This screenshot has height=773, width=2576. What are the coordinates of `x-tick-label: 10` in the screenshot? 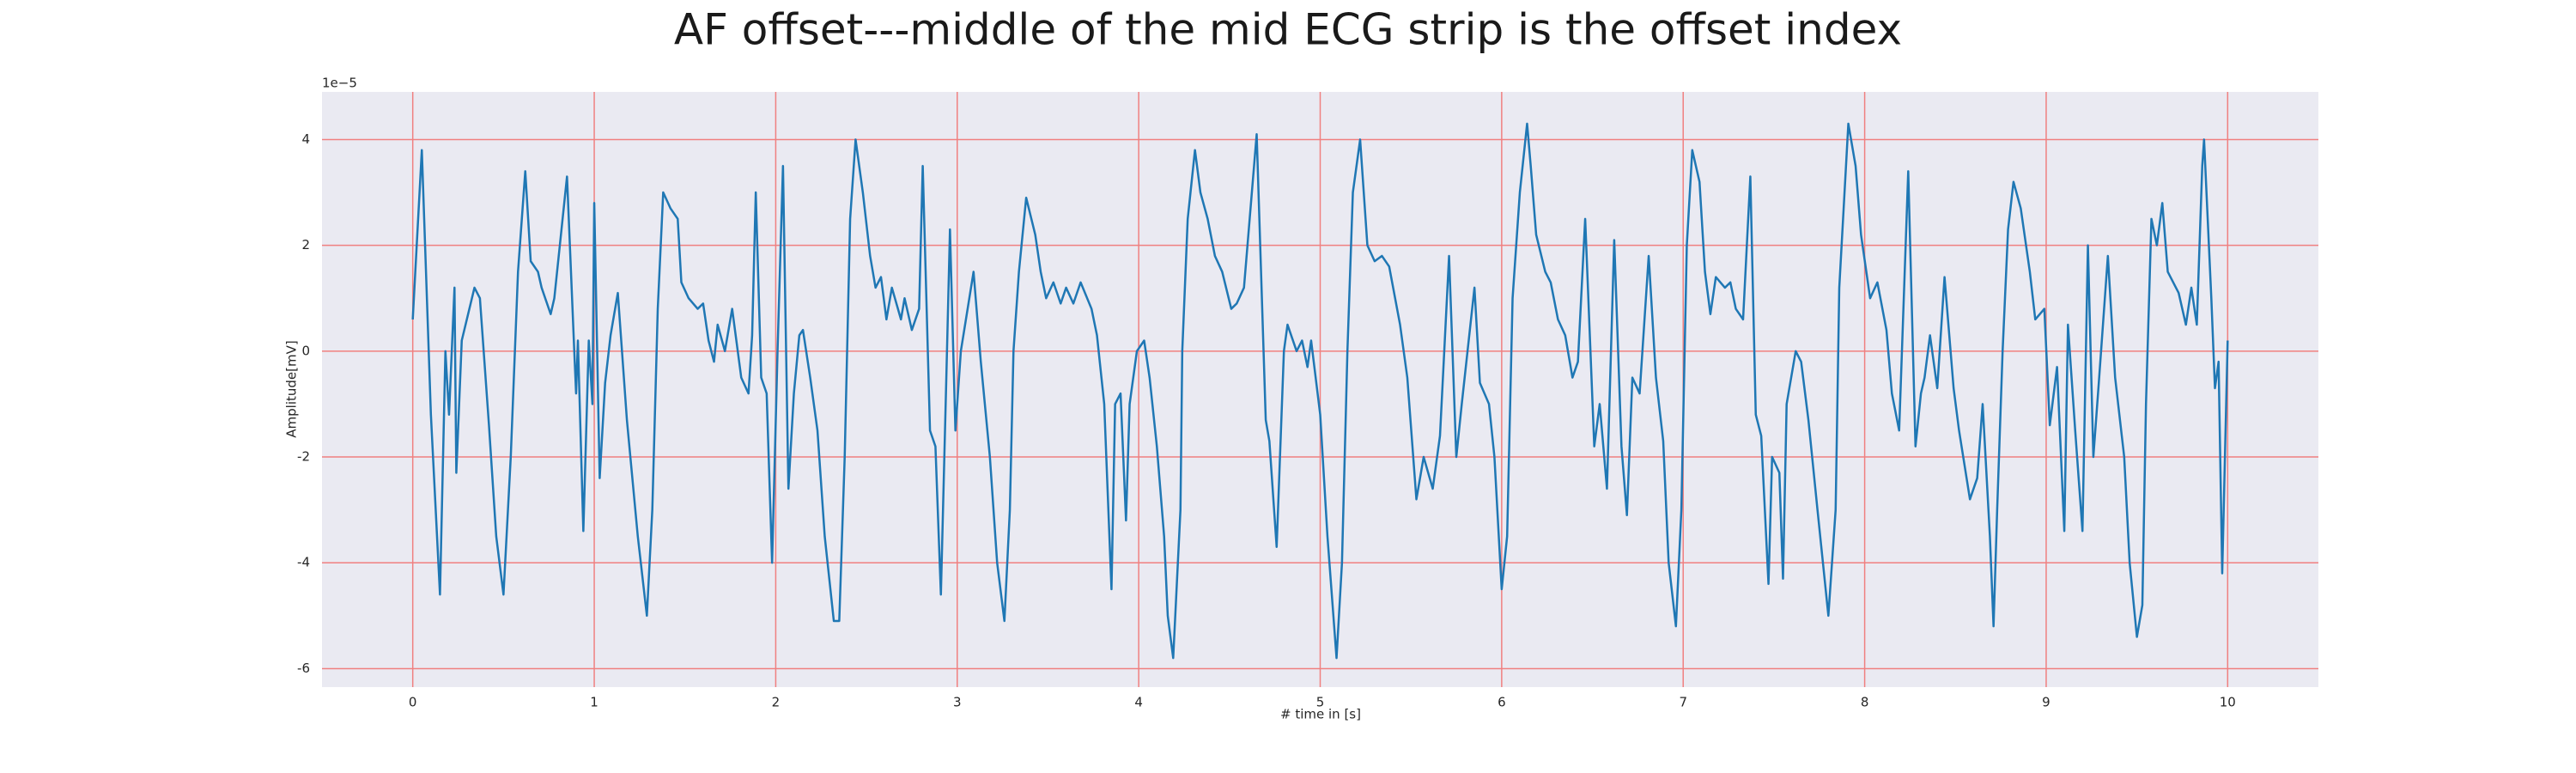 It's located at (2228, 702).